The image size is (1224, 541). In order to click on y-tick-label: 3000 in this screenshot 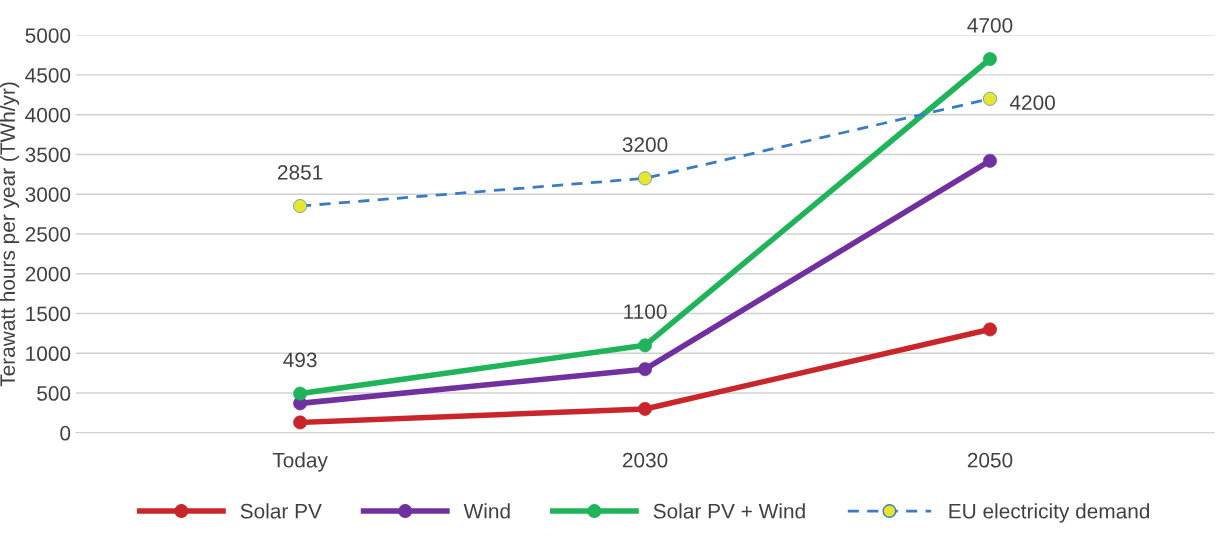, I will do `click(48, 194)`.